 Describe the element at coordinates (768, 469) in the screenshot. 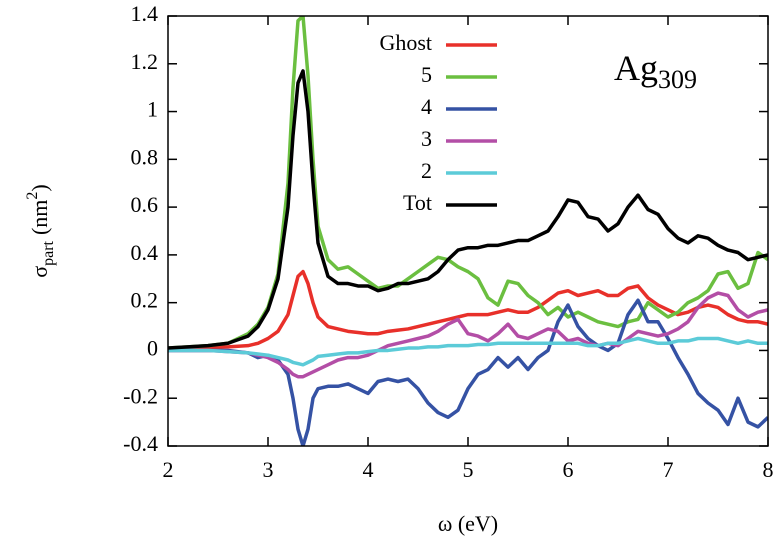

I see `x-tick-label: 8` at that location.